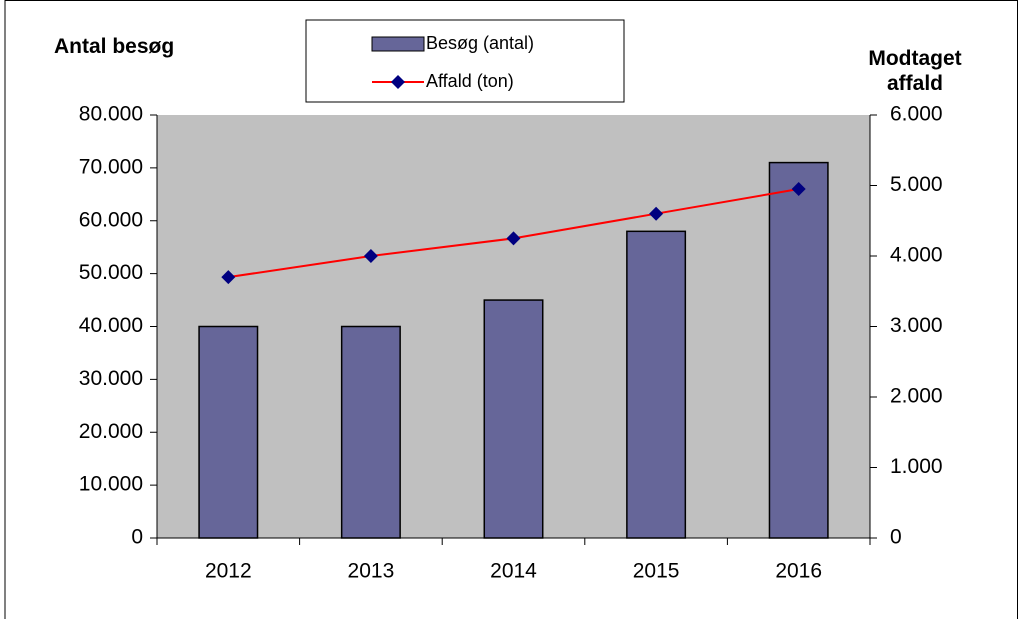 The image size is (1023, 619). What do you see at coordinates (470, 81) in the screenshot?
I see `legend-label: Affald (ton)` at bounding box center [470, 81].